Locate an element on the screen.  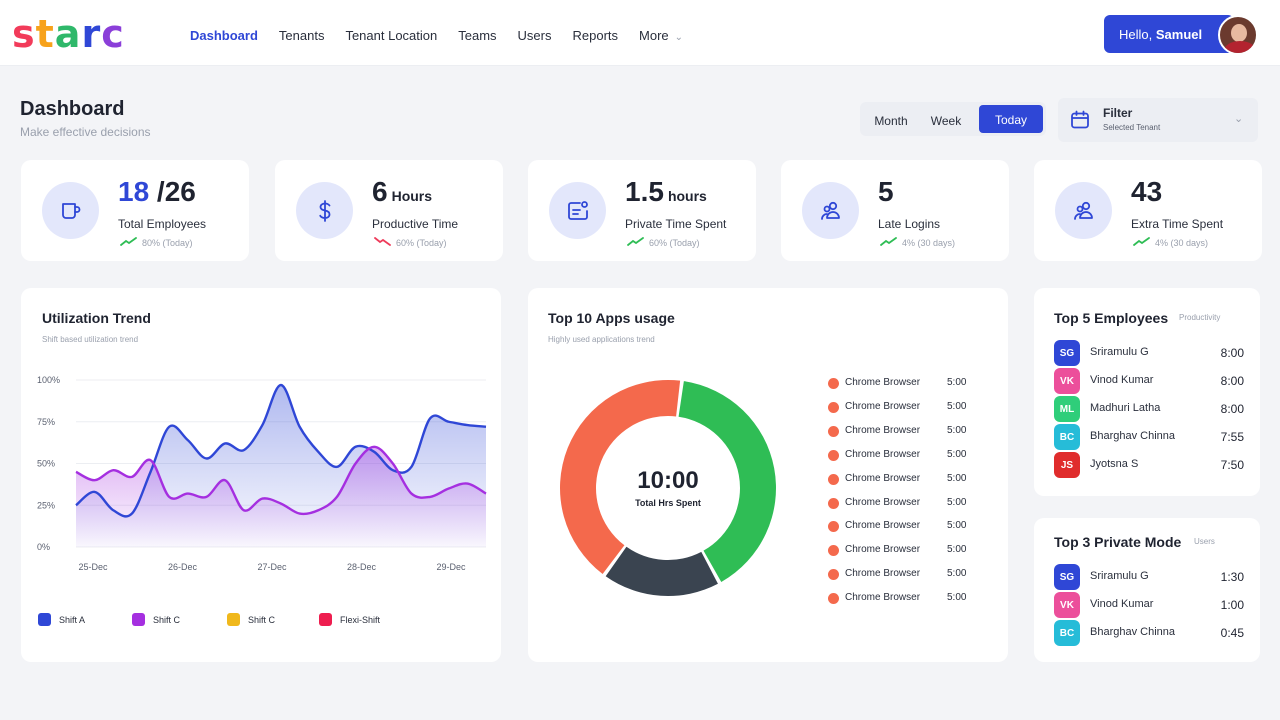
stat-trend: 4% (30 days) is located at coordinates (1170, 242).